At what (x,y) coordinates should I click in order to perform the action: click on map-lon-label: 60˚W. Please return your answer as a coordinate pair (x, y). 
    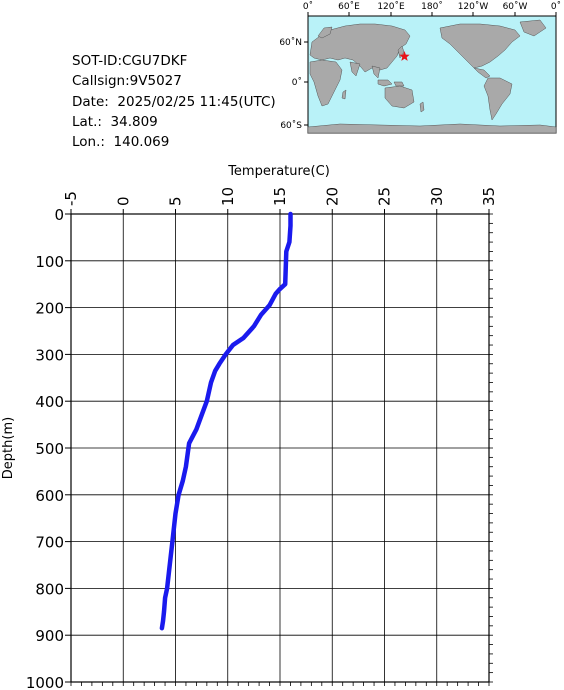
    Looking at the image, I should click on (515, 6).